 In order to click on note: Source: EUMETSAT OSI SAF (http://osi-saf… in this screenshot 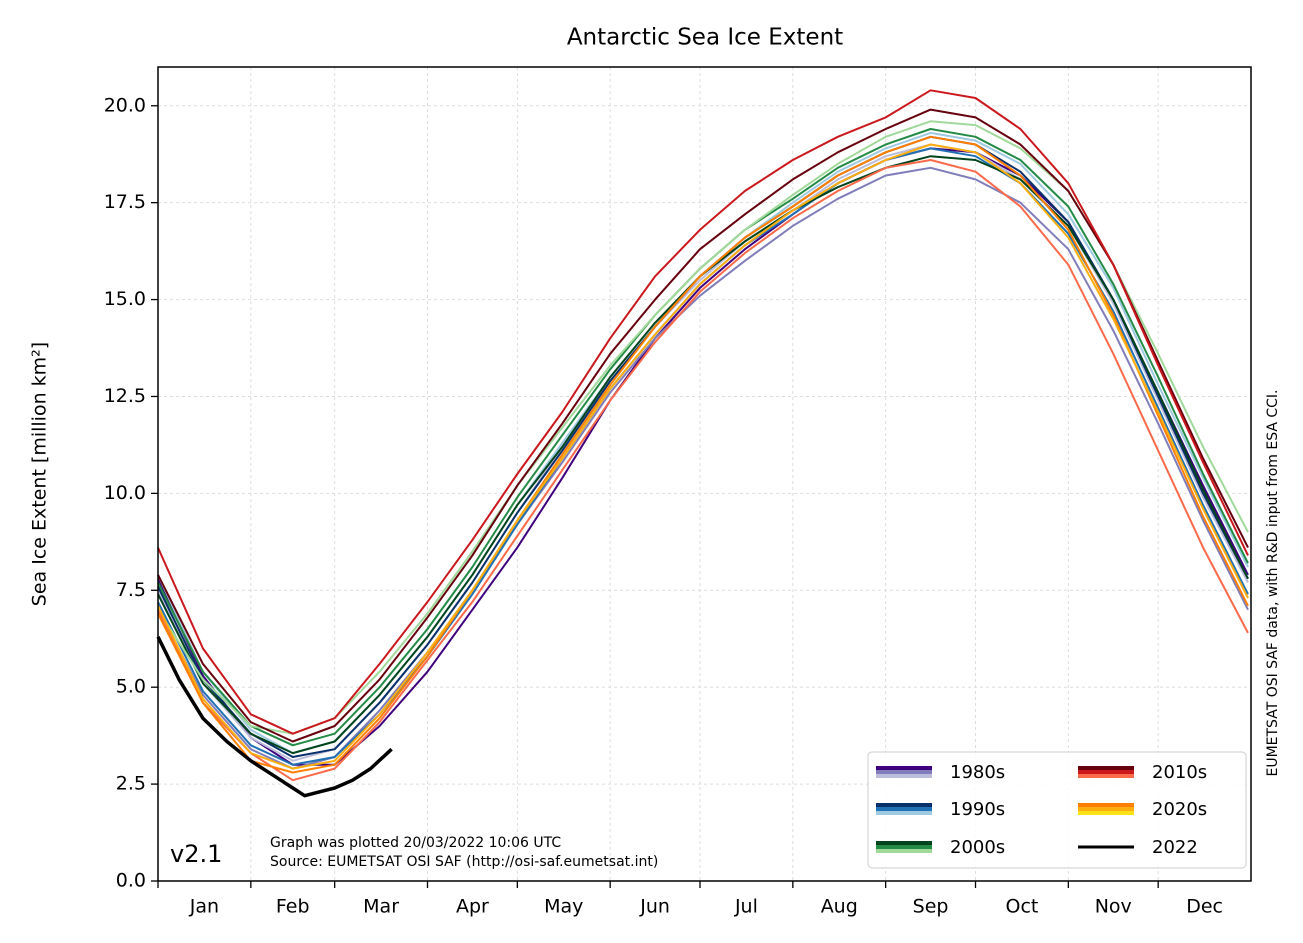, I will do `click(464, 862)`.